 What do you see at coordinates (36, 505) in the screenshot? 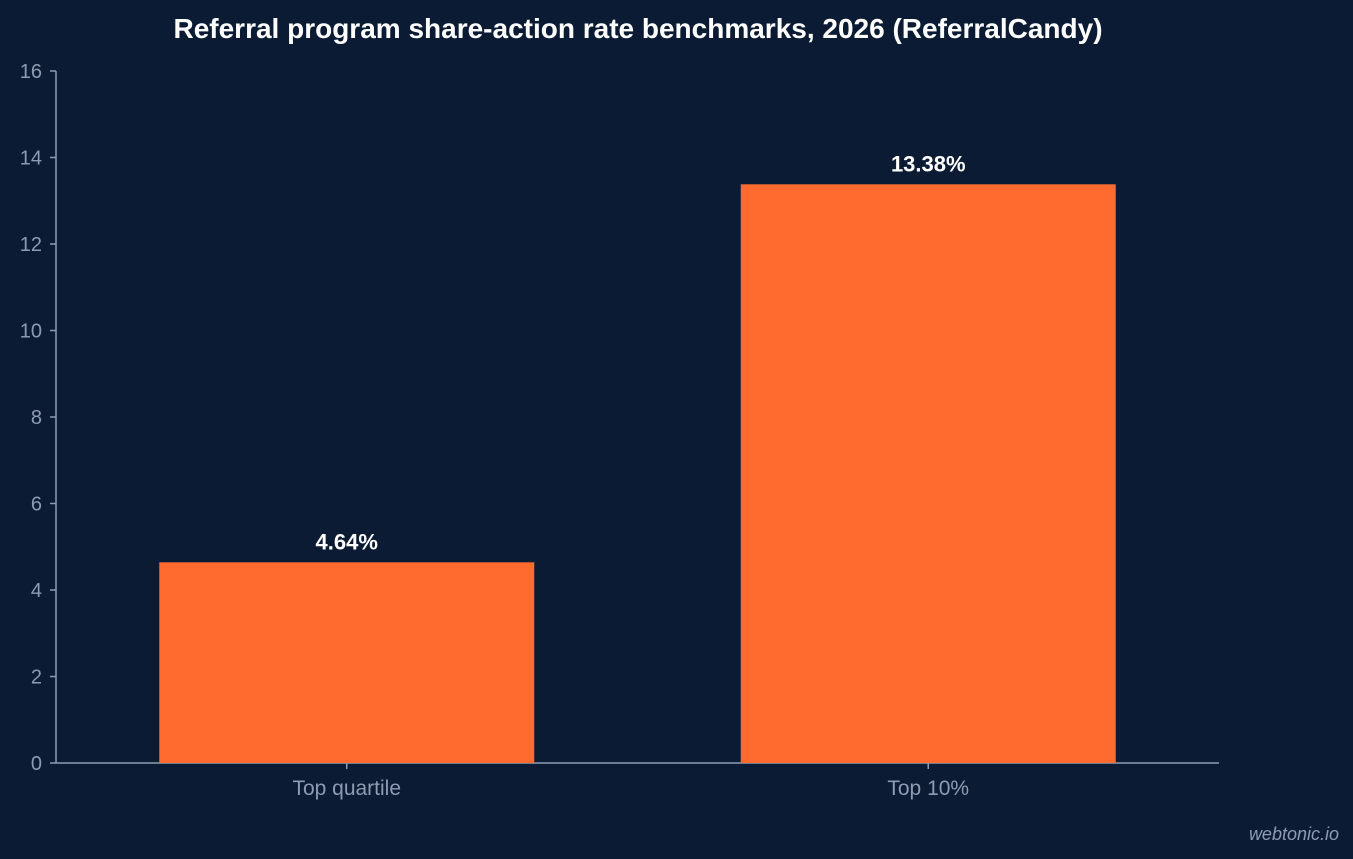
I see `y-tick-label: 6` at bounding box center [36, 505].